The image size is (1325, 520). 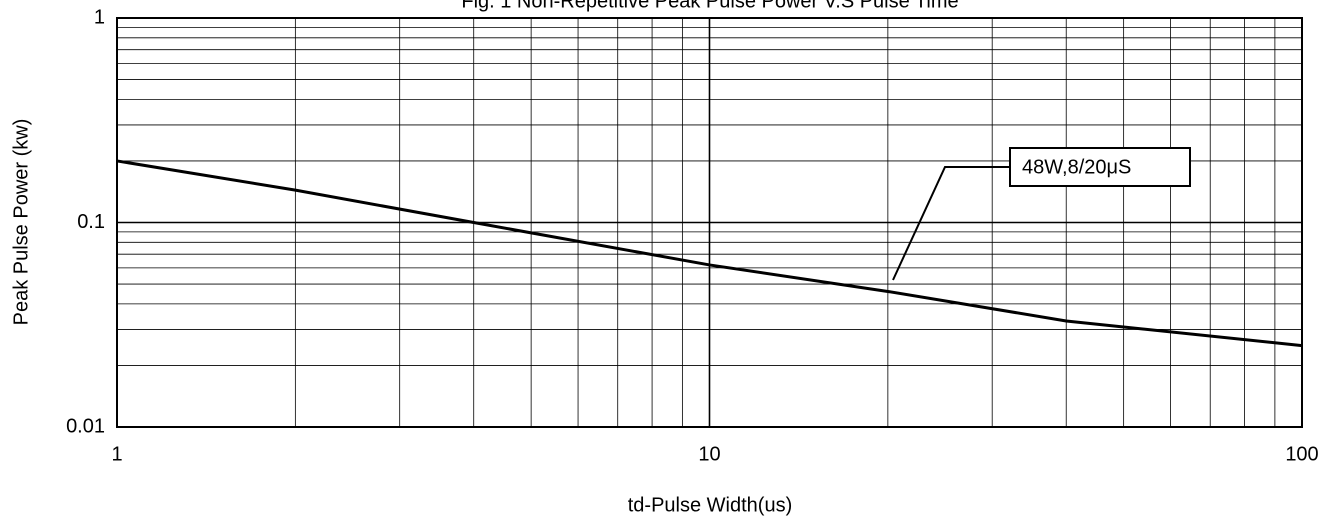 I want to click on y-tick-label: 0.1, so click(x=91, y=222).